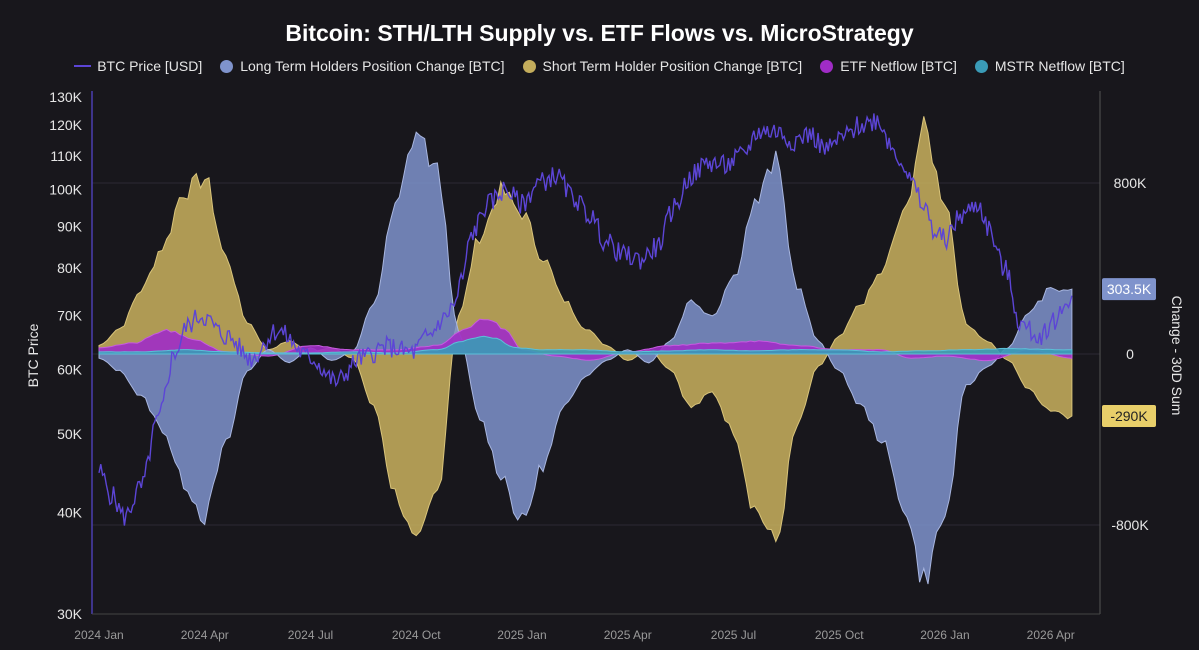 This screenshot has width=1199, height=650. I want to click on sth-last-value-badge-box, so click(1129, 415).